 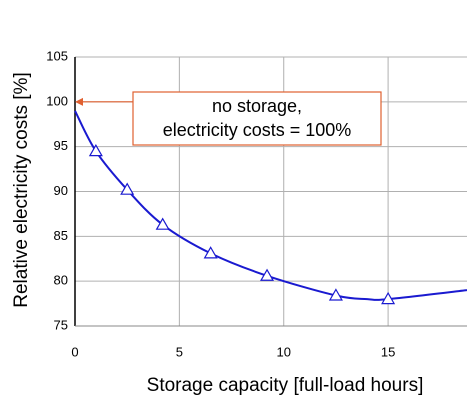 I want to click on annotation-box, so click(x=257, y=118).